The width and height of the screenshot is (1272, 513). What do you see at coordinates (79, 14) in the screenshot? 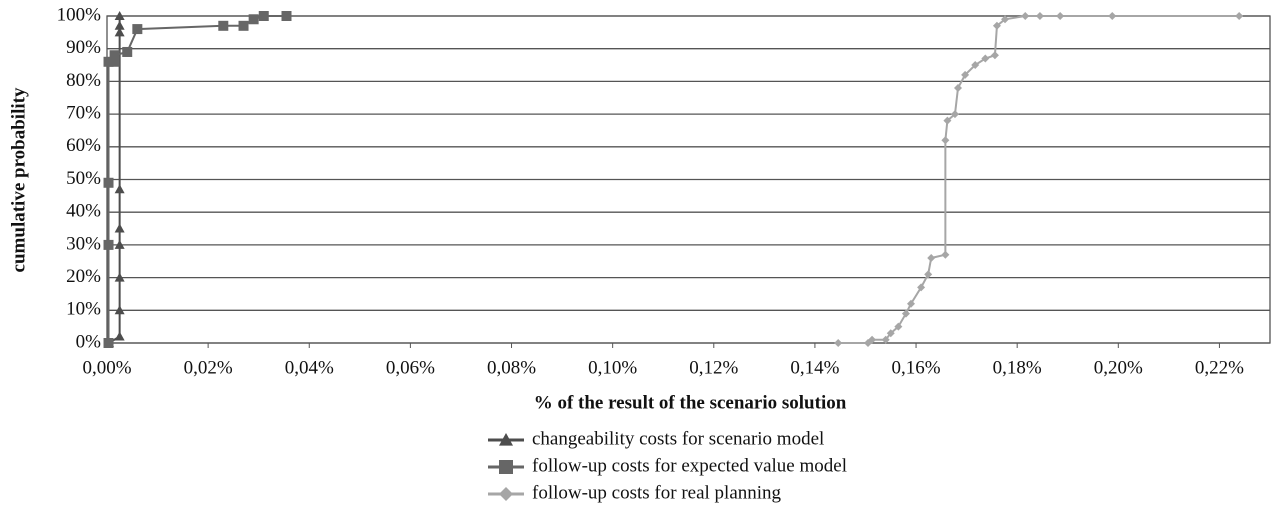
I see `y-tick-label: 100%` at bounding box center [79, 14].